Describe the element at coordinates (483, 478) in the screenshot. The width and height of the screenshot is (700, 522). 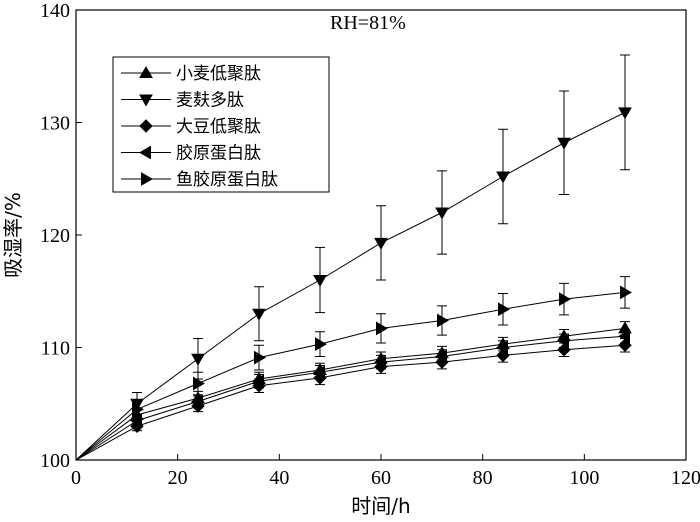
I see `x-tick-label: 80` at that location.